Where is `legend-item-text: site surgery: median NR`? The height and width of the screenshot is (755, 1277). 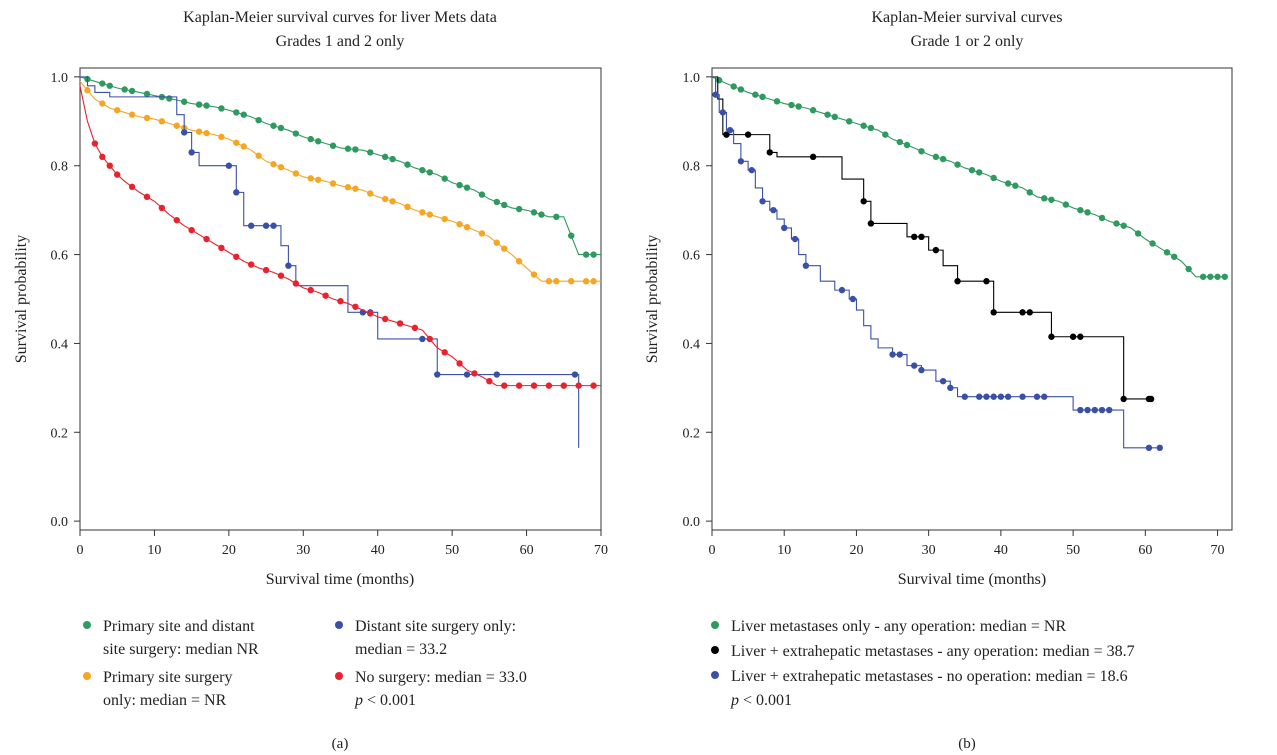 legend-item-text: site surgery: median NR is located at coordinates (181, 649).